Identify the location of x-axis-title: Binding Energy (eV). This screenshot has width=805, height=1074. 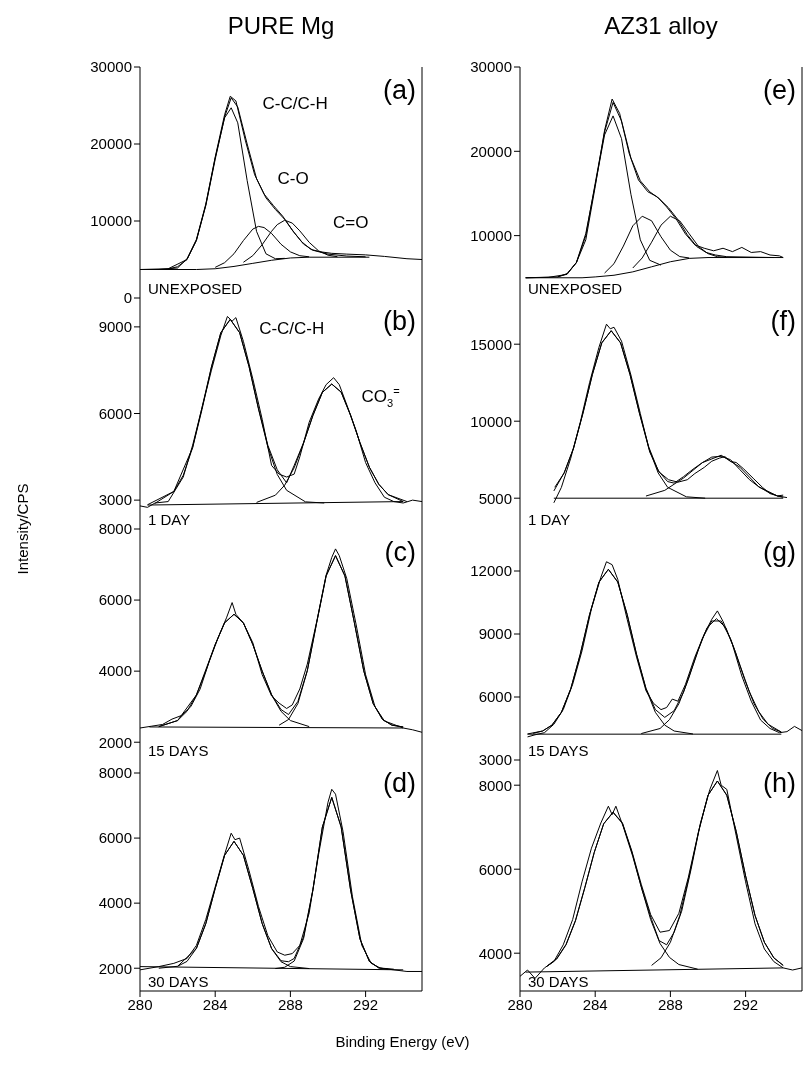
(402, 1041).